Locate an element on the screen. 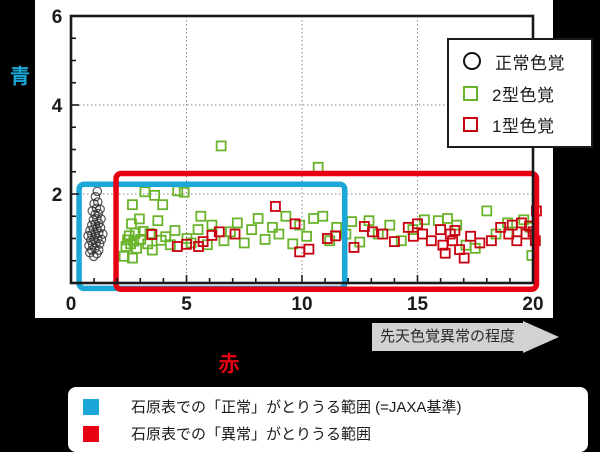  x-tick-label: 15 is located at coordinates (418, 304).